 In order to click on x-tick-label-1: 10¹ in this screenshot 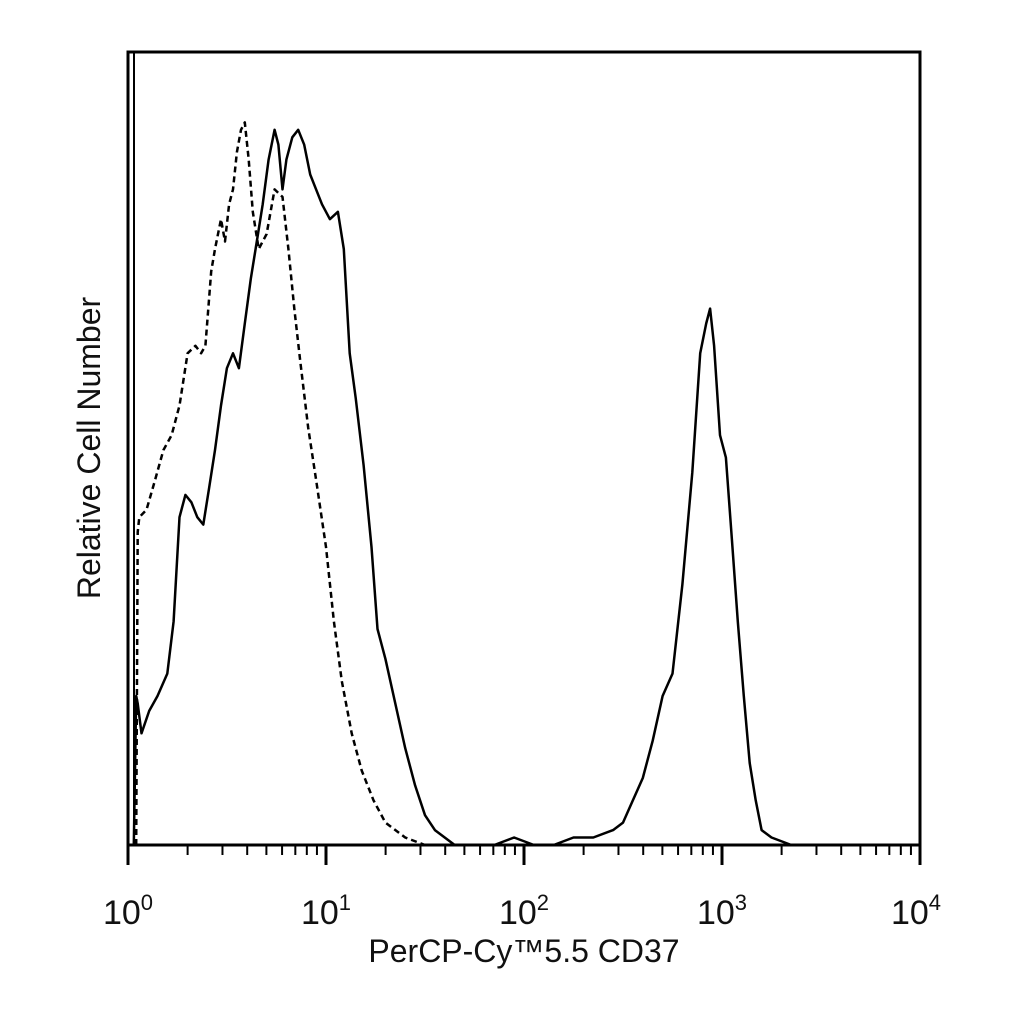, I will do `click(326, 911)`.